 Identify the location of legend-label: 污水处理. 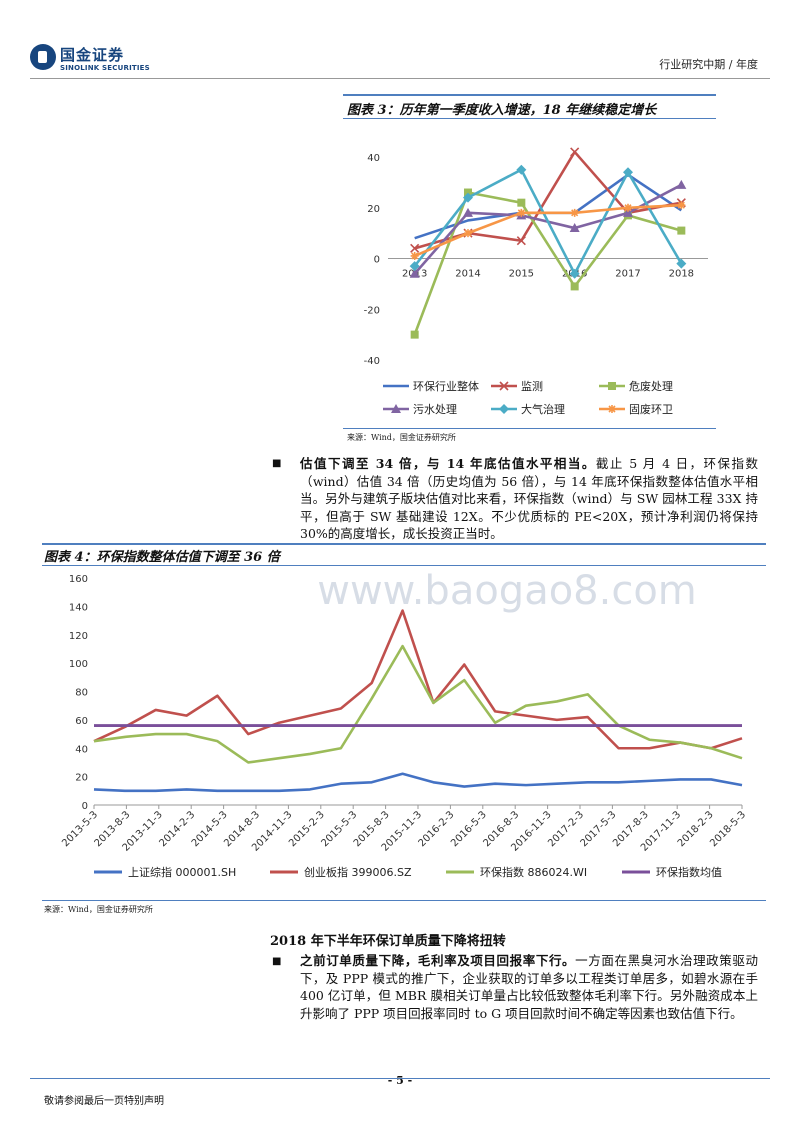
(435, 409).